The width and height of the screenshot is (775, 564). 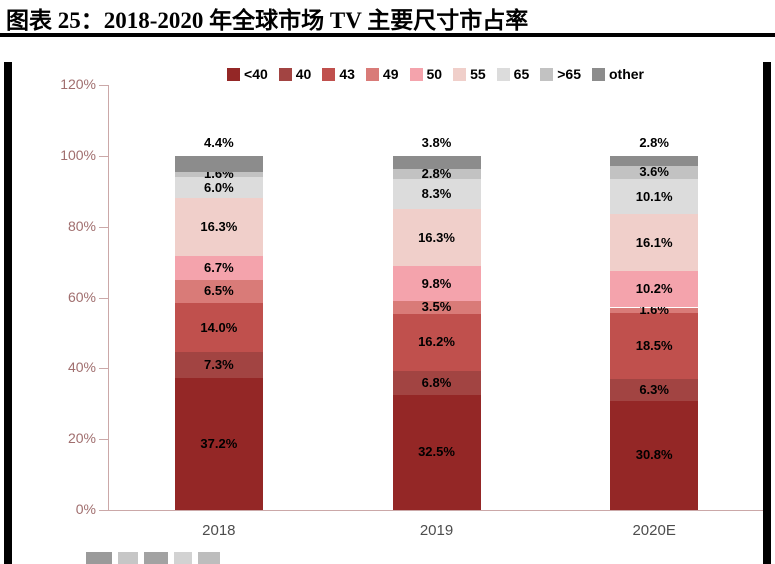 I want to click on legend-label: >65, so click(x=569, y=74).